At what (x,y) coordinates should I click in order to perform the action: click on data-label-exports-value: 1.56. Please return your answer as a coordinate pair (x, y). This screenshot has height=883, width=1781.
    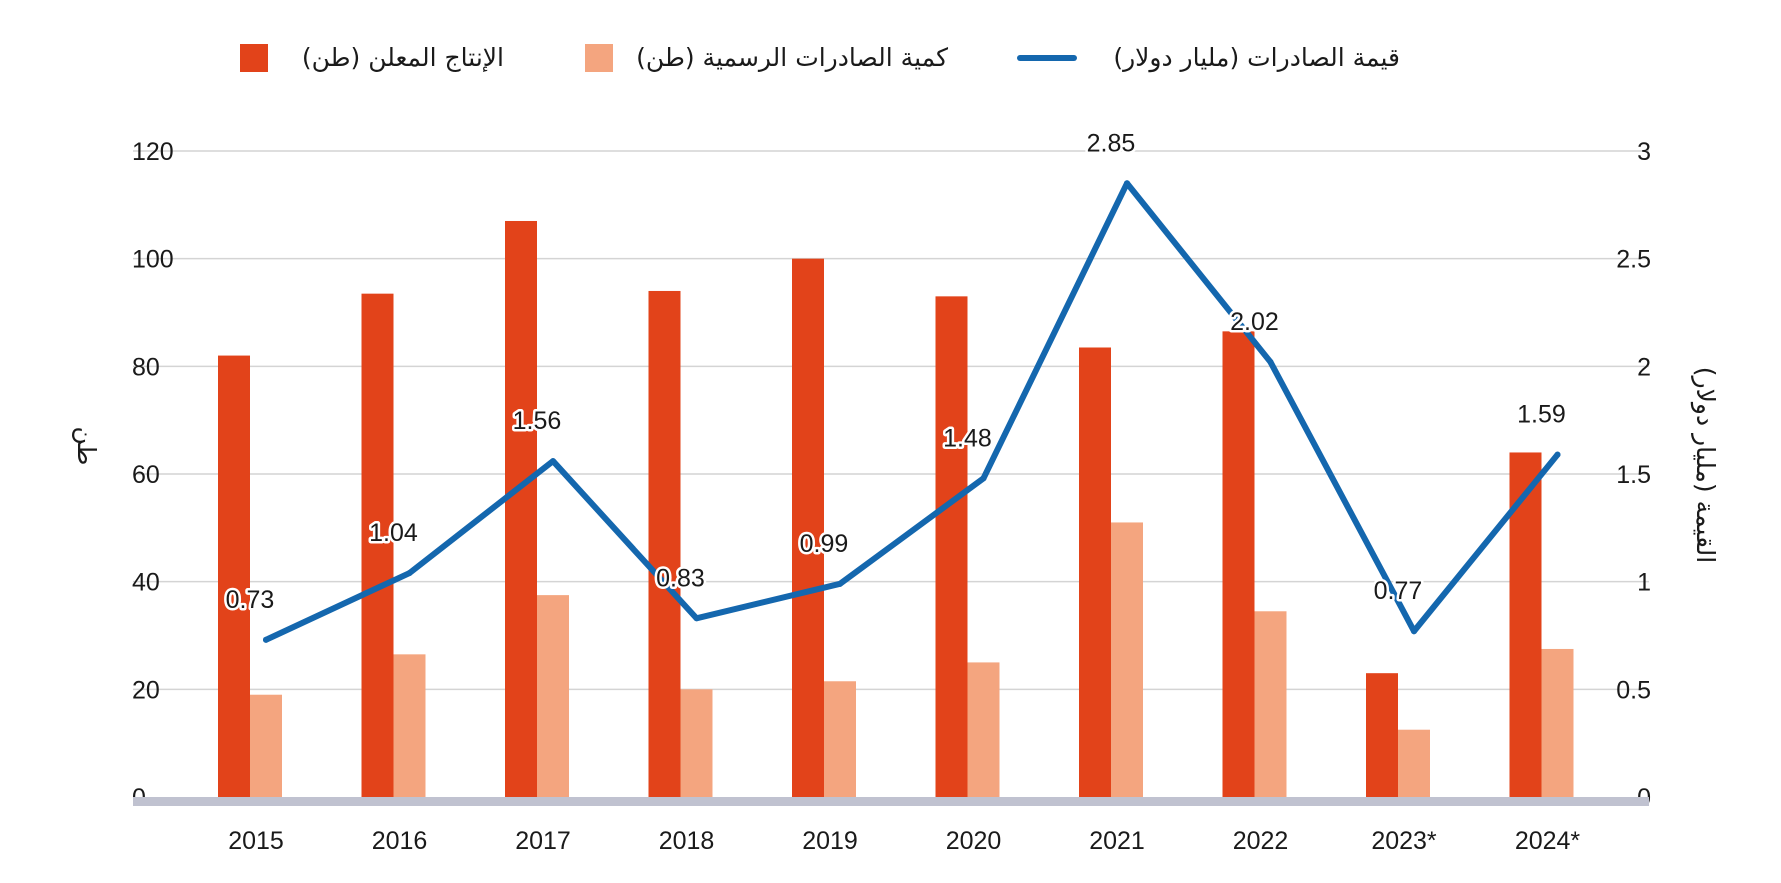
    Looking at the image, I should click on (537, 421).